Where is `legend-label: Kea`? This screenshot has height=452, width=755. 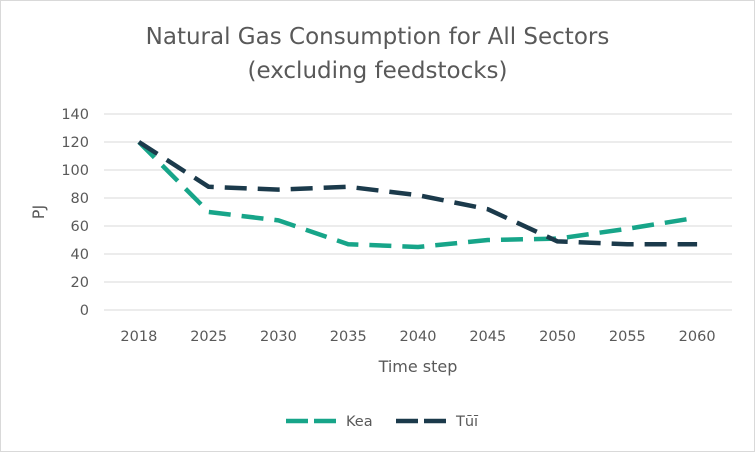 legend-label: Kea is located at coordinates (359, 422).